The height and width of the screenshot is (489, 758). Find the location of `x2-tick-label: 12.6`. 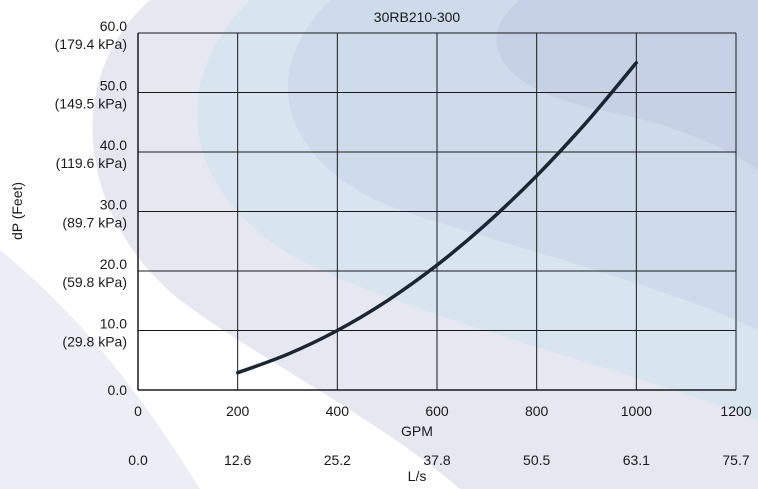

x2-tick-label: 12.6 is located at coordinates (237, 460).